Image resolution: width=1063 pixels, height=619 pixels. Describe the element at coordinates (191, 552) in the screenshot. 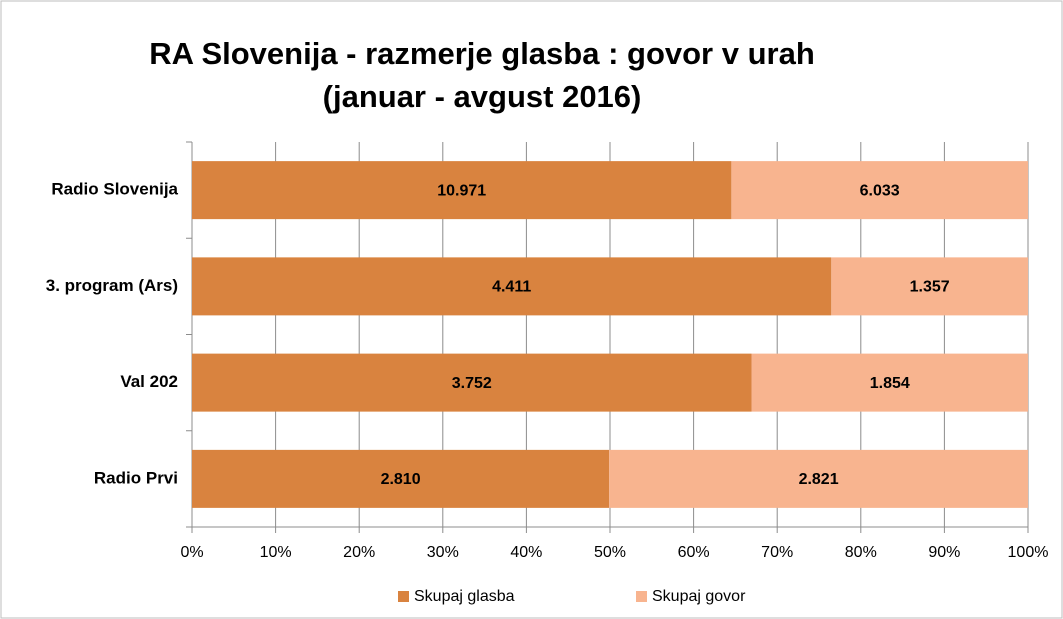

I see `x-tick-label: 0%` at that location.